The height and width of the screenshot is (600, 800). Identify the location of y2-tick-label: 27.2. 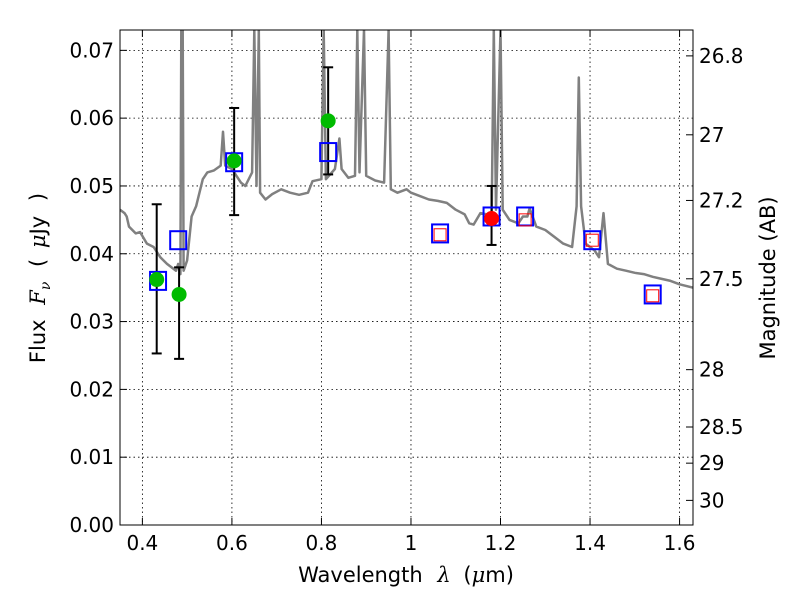
(721, 200).